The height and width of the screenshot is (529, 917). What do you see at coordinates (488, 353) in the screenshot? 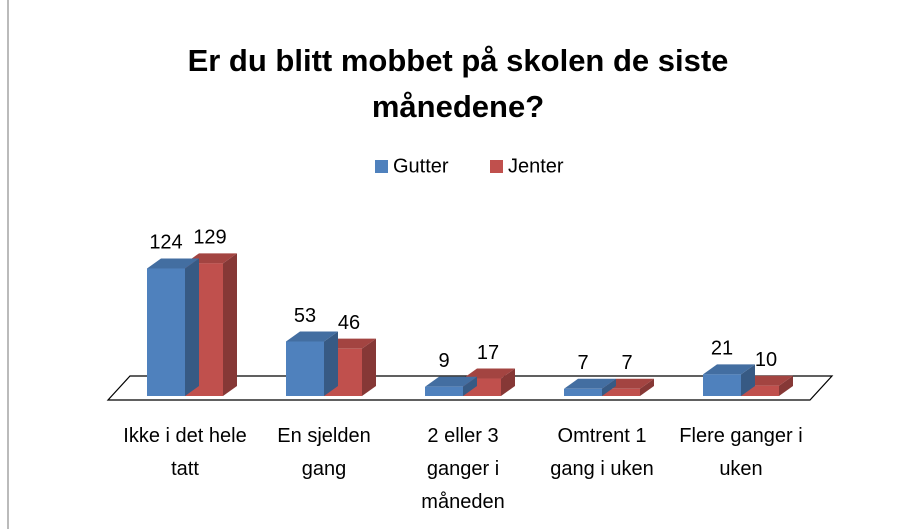
I see `data-label: 17` at bounding box center [488, 353].